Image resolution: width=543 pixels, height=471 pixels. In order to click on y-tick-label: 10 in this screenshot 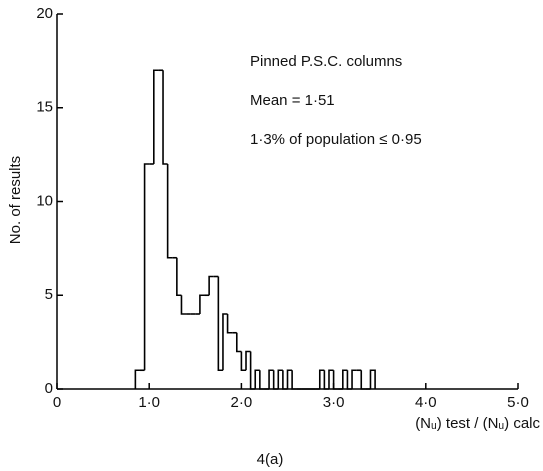, I will do `click(44, 200)`.